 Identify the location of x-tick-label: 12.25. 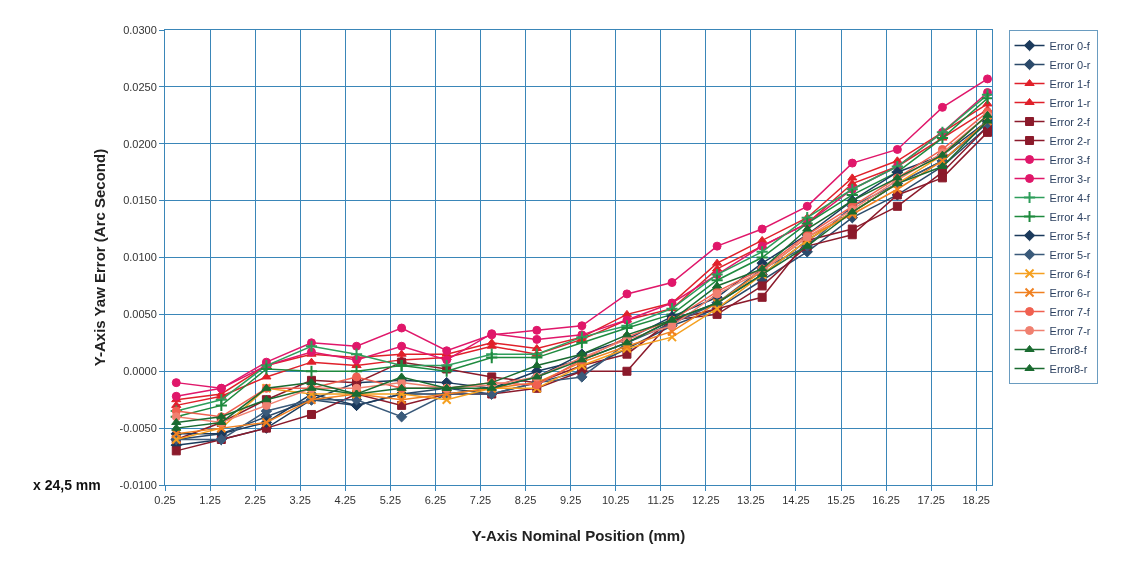
(706, 500).